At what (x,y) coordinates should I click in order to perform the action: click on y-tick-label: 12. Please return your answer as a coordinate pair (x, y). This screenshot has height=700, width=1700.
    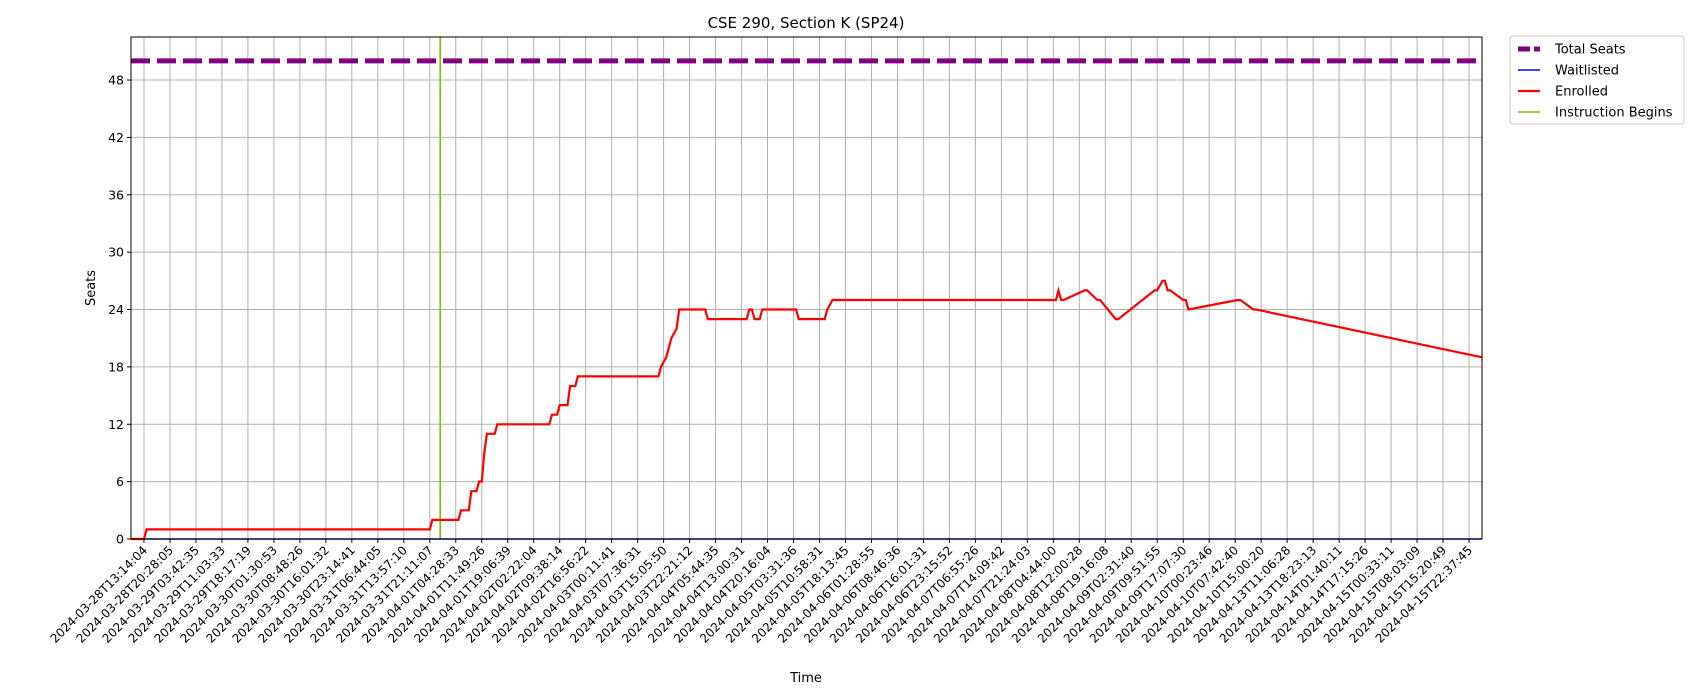
    Looking at the image, I should click on (116, 424).